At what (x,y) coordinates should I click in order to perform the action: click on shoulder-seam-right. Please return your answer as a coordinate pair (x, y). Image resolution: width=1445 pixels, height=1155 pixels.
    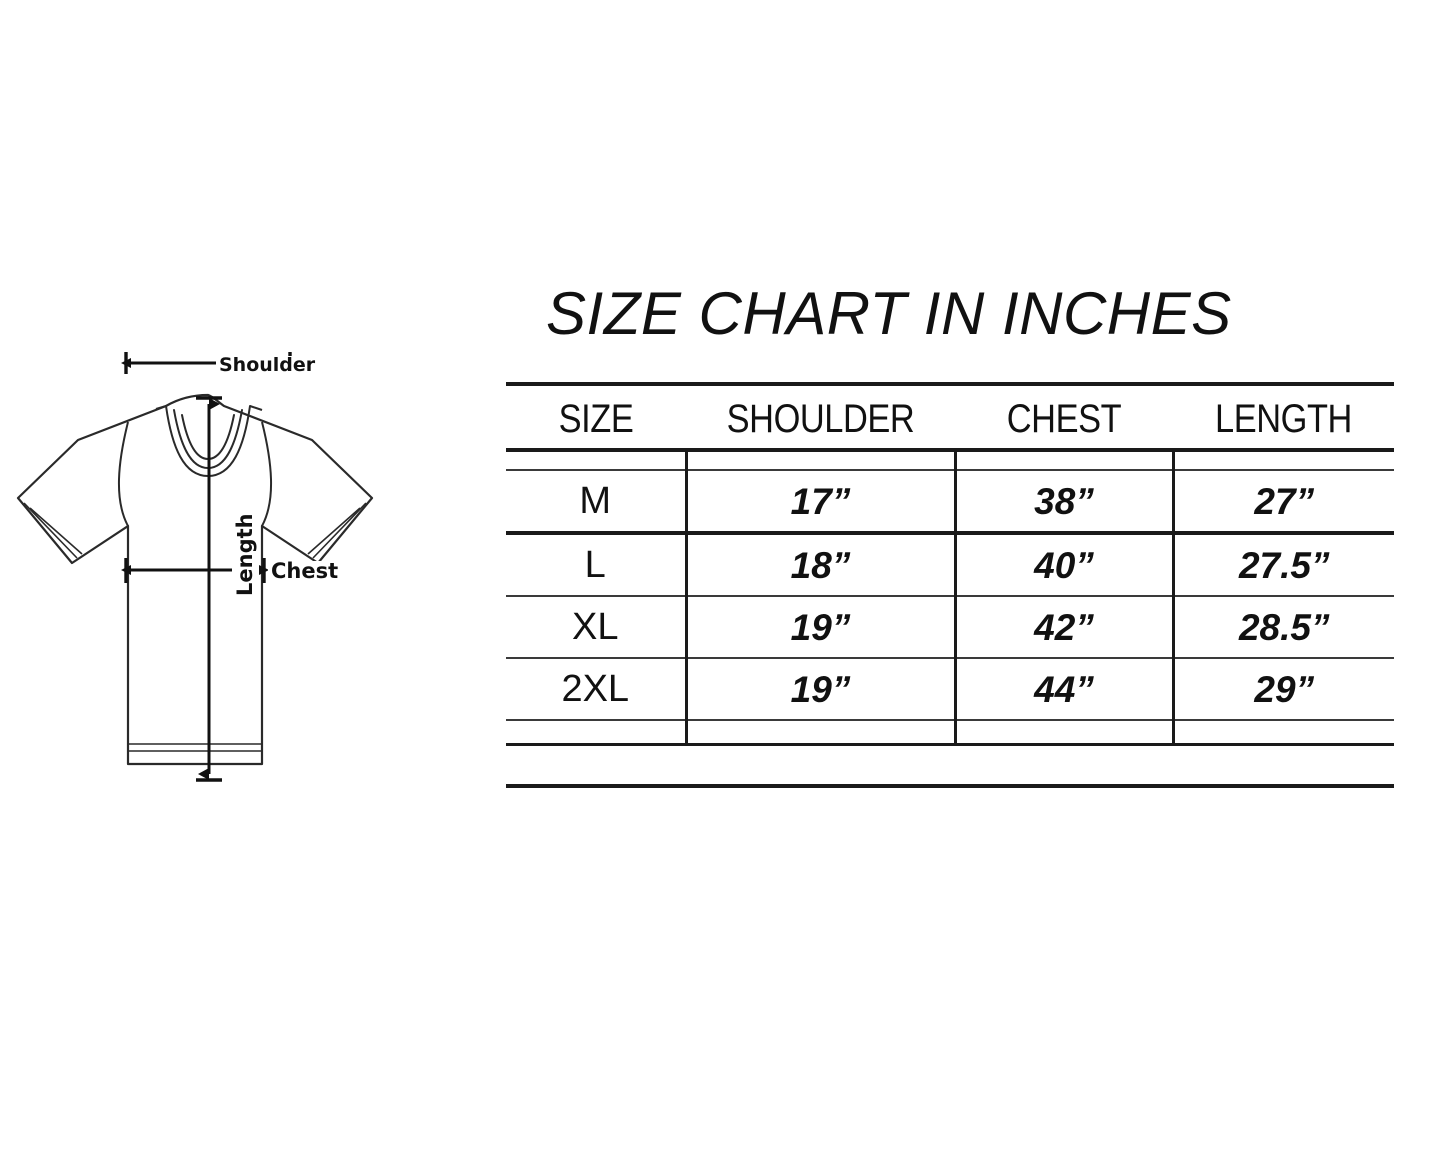
    Looking at the image, I should click on (256, 408).